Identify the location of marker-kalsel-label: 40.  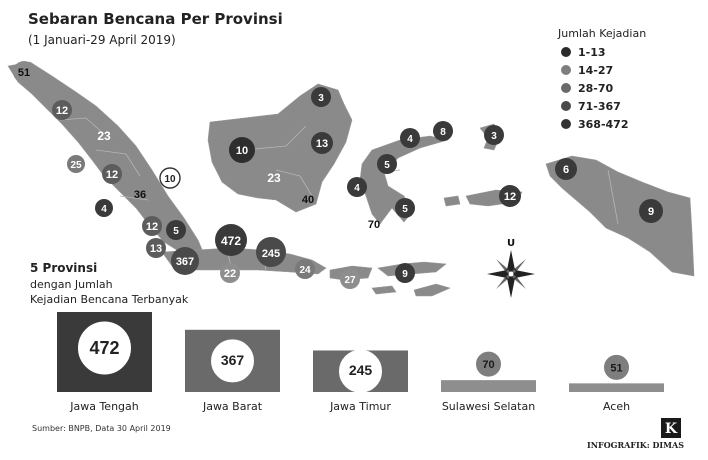
(308, 200).